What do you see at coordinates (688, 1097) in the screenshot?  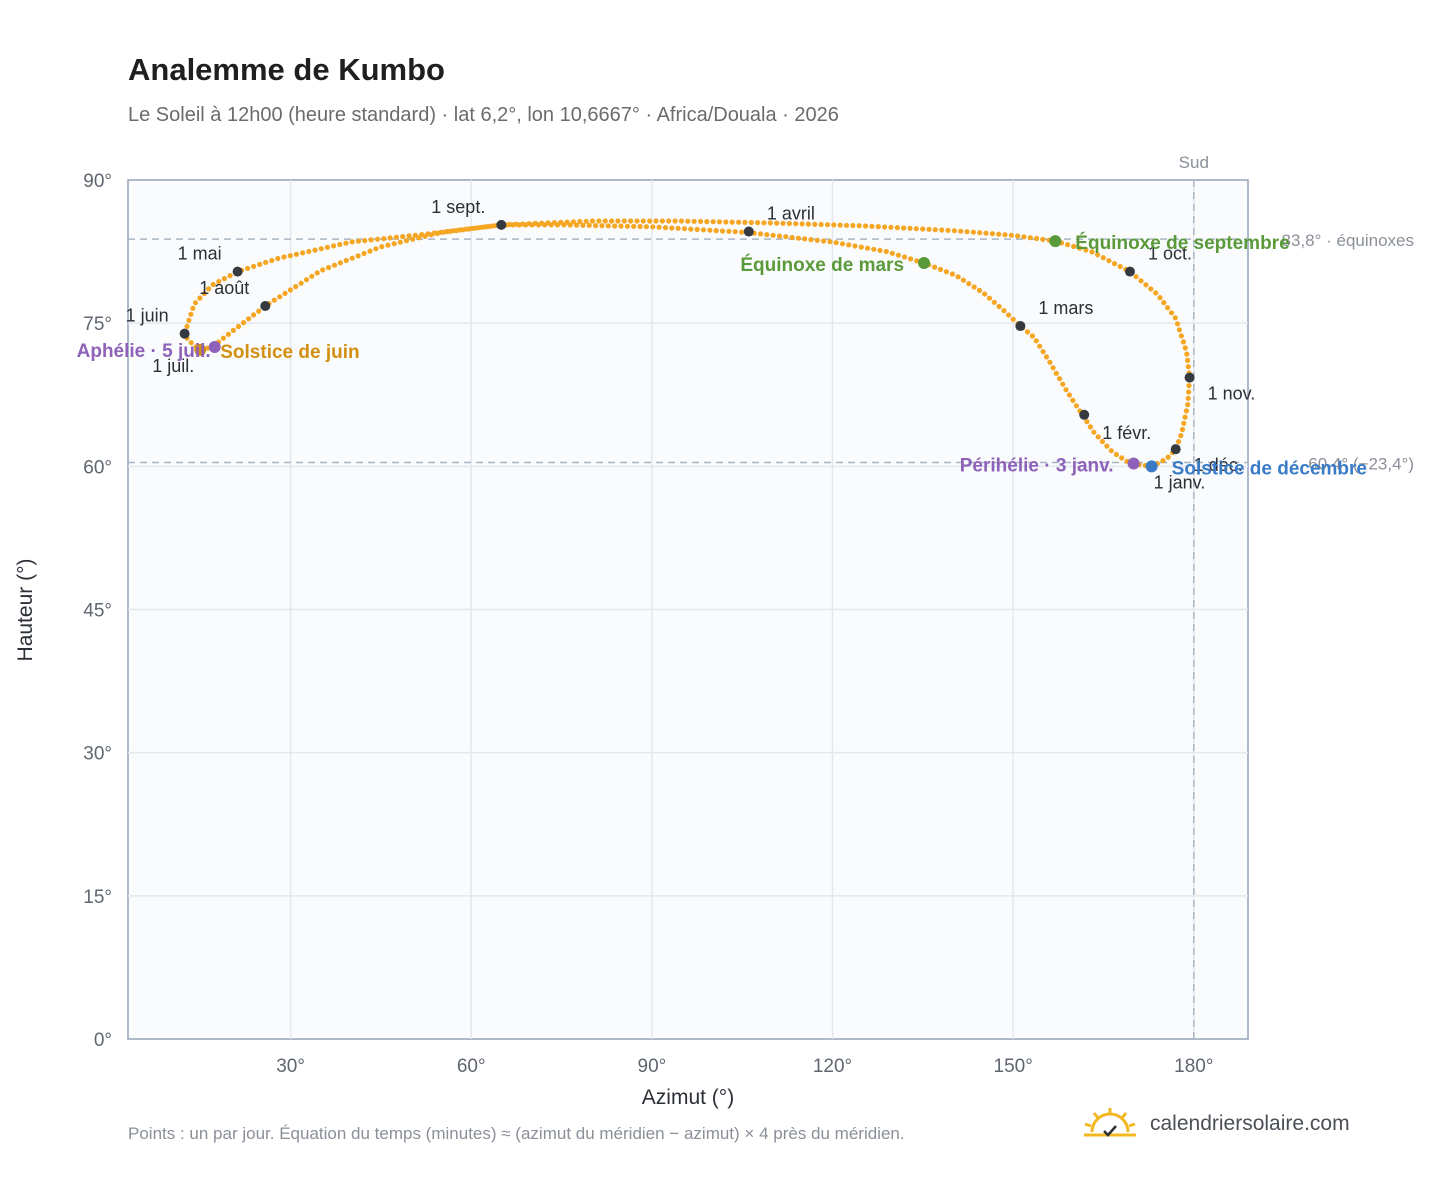 I see `x-axis-label: Azimut (°)` at bounding box center [688, 1097].